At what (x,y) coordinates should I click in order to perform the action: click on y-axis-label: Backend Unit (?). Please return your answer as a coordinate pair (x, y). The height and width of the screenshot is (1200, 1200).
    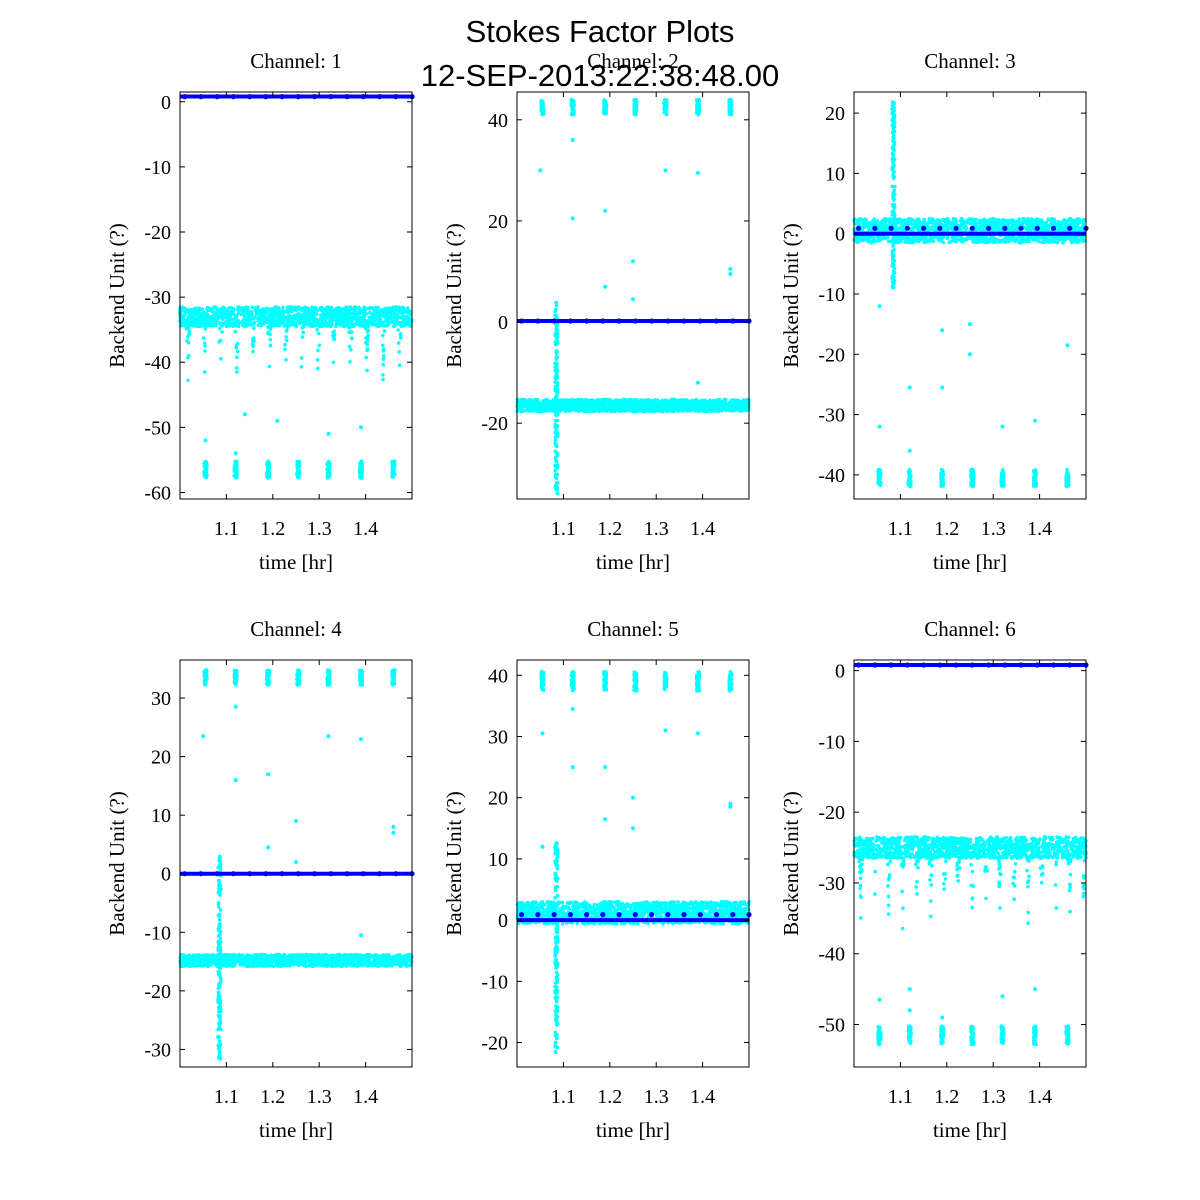
    Looking at the image, I should click on (454, 295).